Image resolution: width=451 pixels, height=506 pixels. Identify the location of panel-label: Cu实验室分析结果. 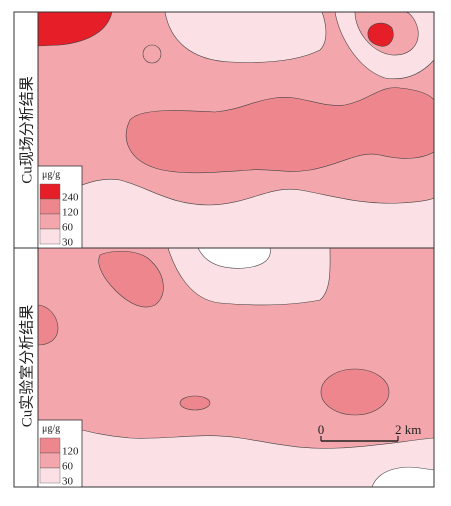
(26, 366).